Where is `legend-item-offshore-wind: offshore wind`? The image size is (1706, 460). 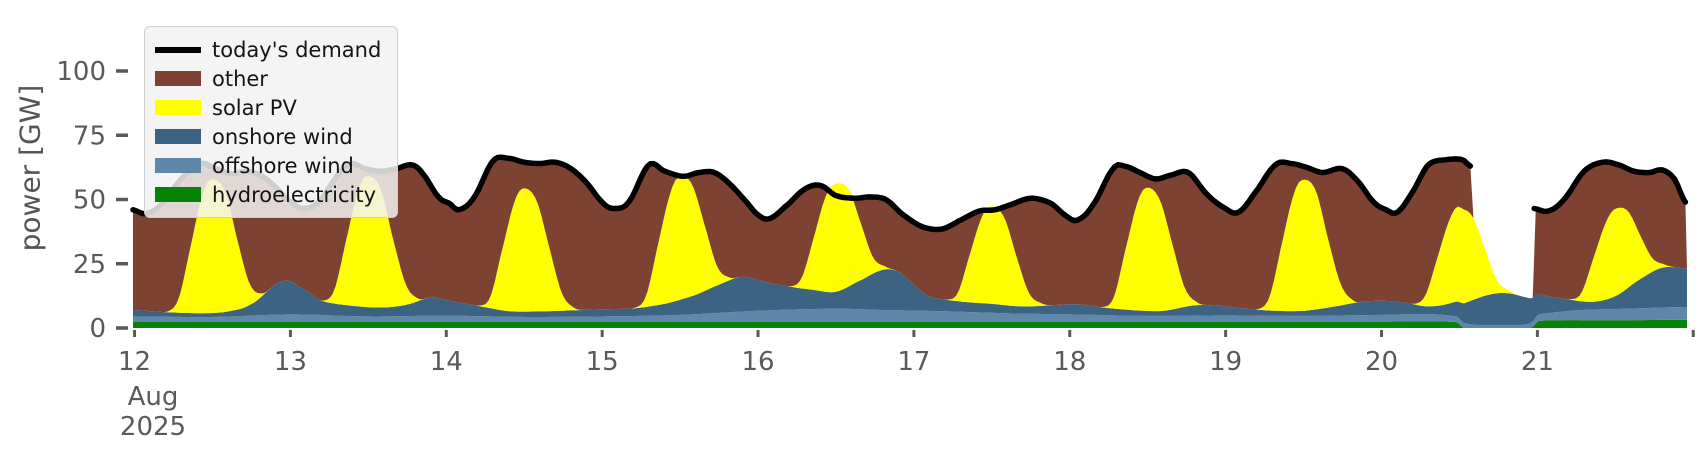
legend-item-offshore-wind: offshore wind is located at coordinates (268, 165).